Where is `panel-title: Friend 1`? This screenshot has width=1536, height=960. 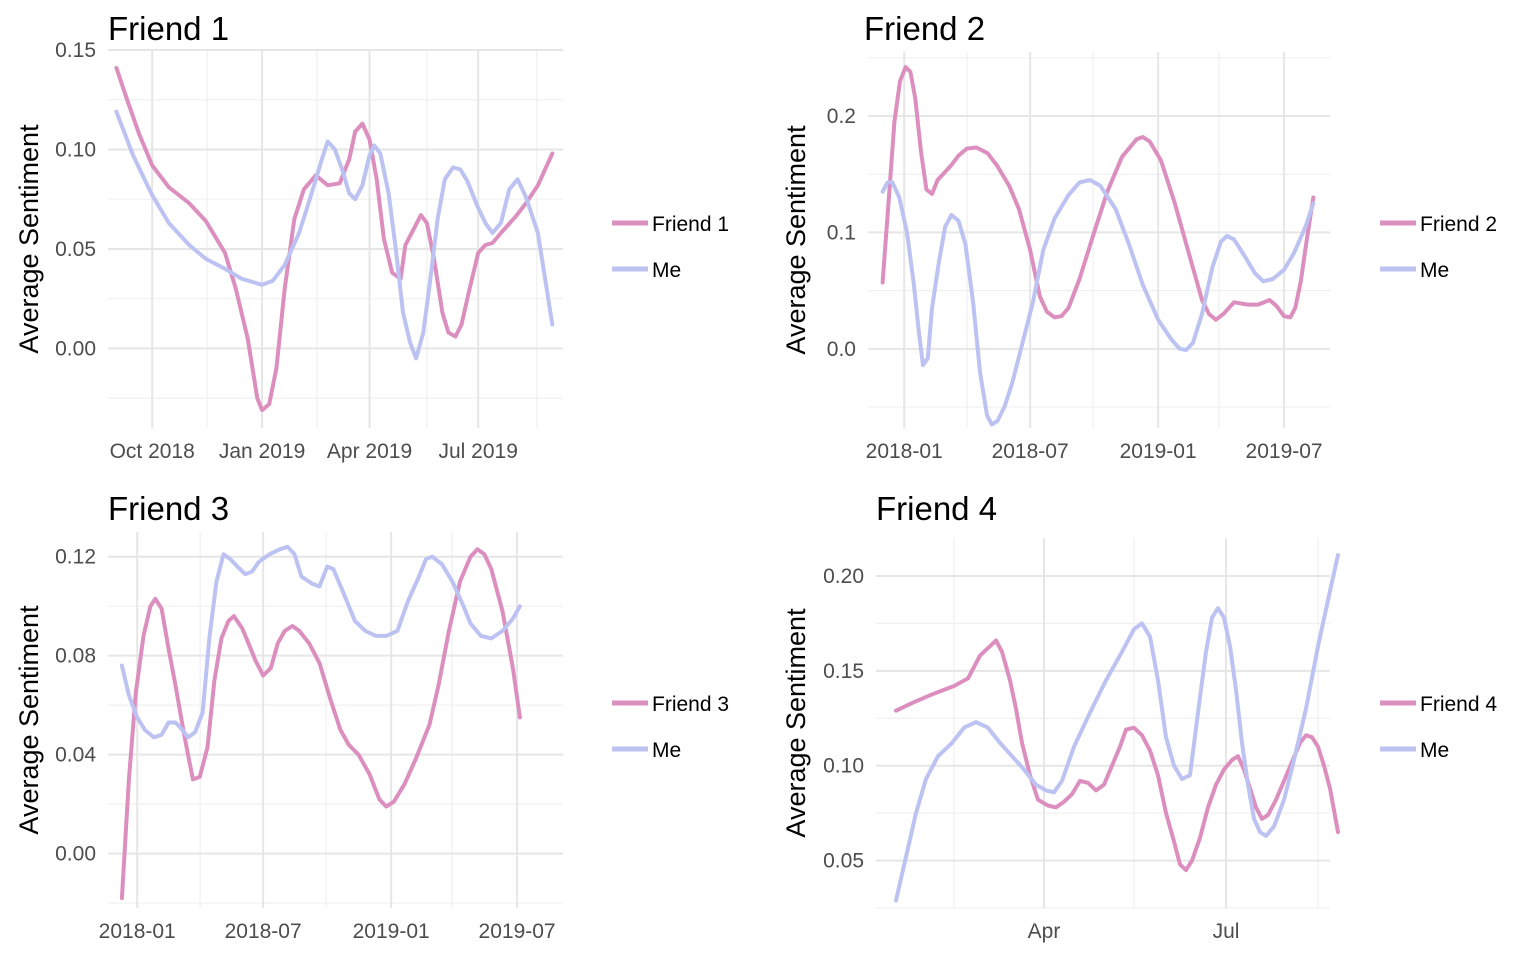
panel-title: Friend 1 is located at coordinates (168, 28).